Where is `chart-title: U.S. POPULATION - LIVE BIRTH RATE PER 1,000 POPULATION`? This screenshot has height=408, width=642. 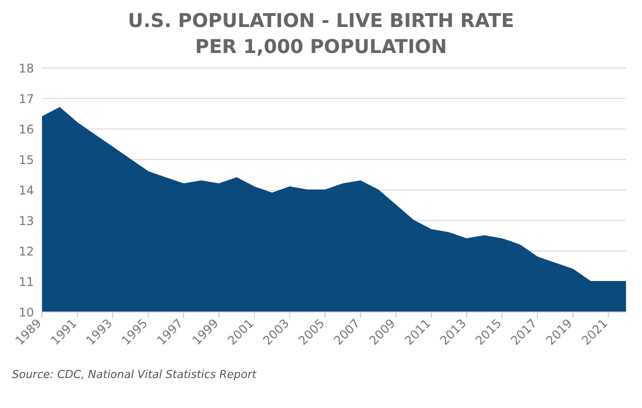
chart-title: U.S. POPULATION - LIVE BIRTH RATE PER 1,000 POPULATION is located at coordinates (321, 34).